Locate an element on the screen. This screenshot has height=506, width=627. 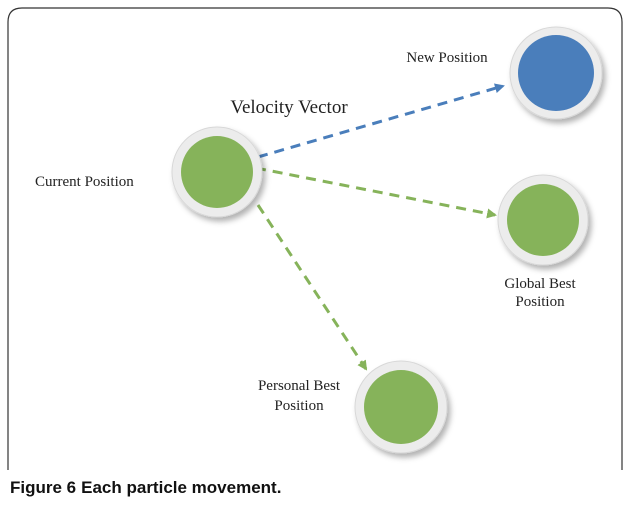
arrow-personal is located at coordinates (312, 287).